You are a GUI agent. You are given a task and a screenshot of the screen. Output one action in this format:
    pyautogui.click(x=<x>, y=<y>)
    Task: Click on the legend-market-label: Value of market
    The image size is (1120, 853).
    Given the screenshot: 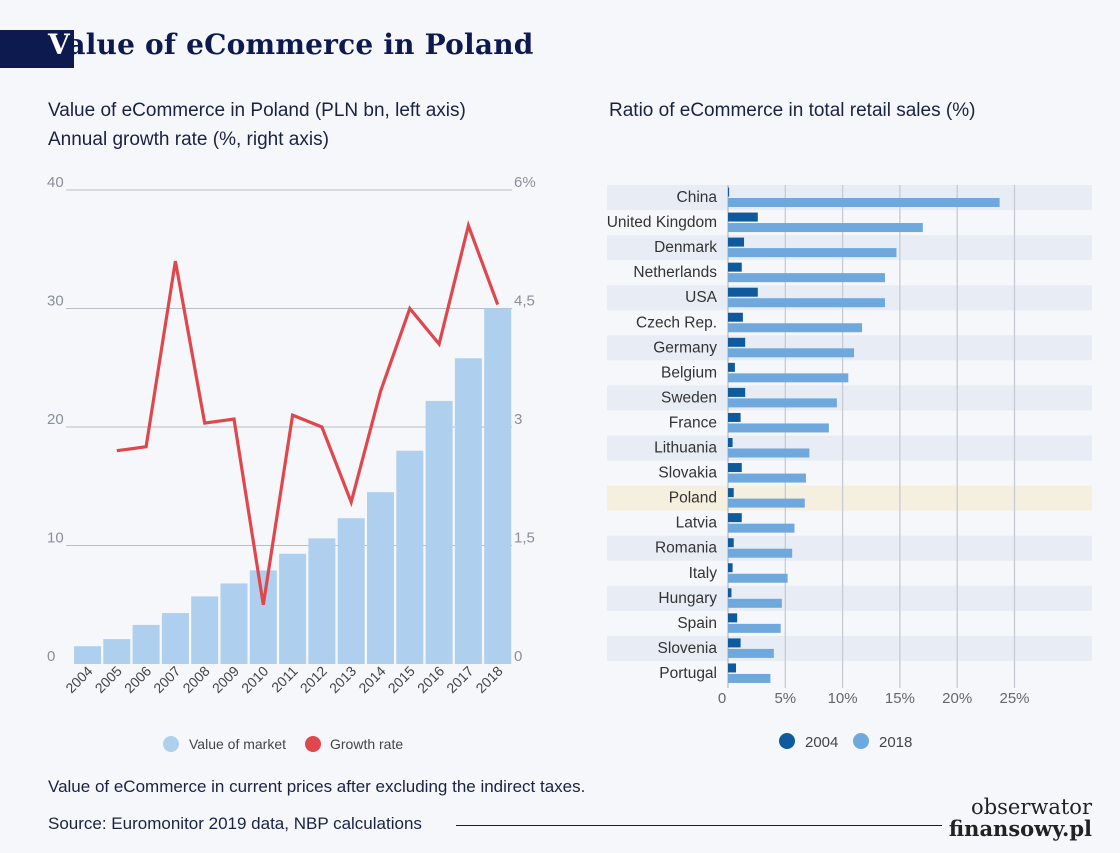 What is the action you would take?
    pyautogui.click(x=237, y=744)
    